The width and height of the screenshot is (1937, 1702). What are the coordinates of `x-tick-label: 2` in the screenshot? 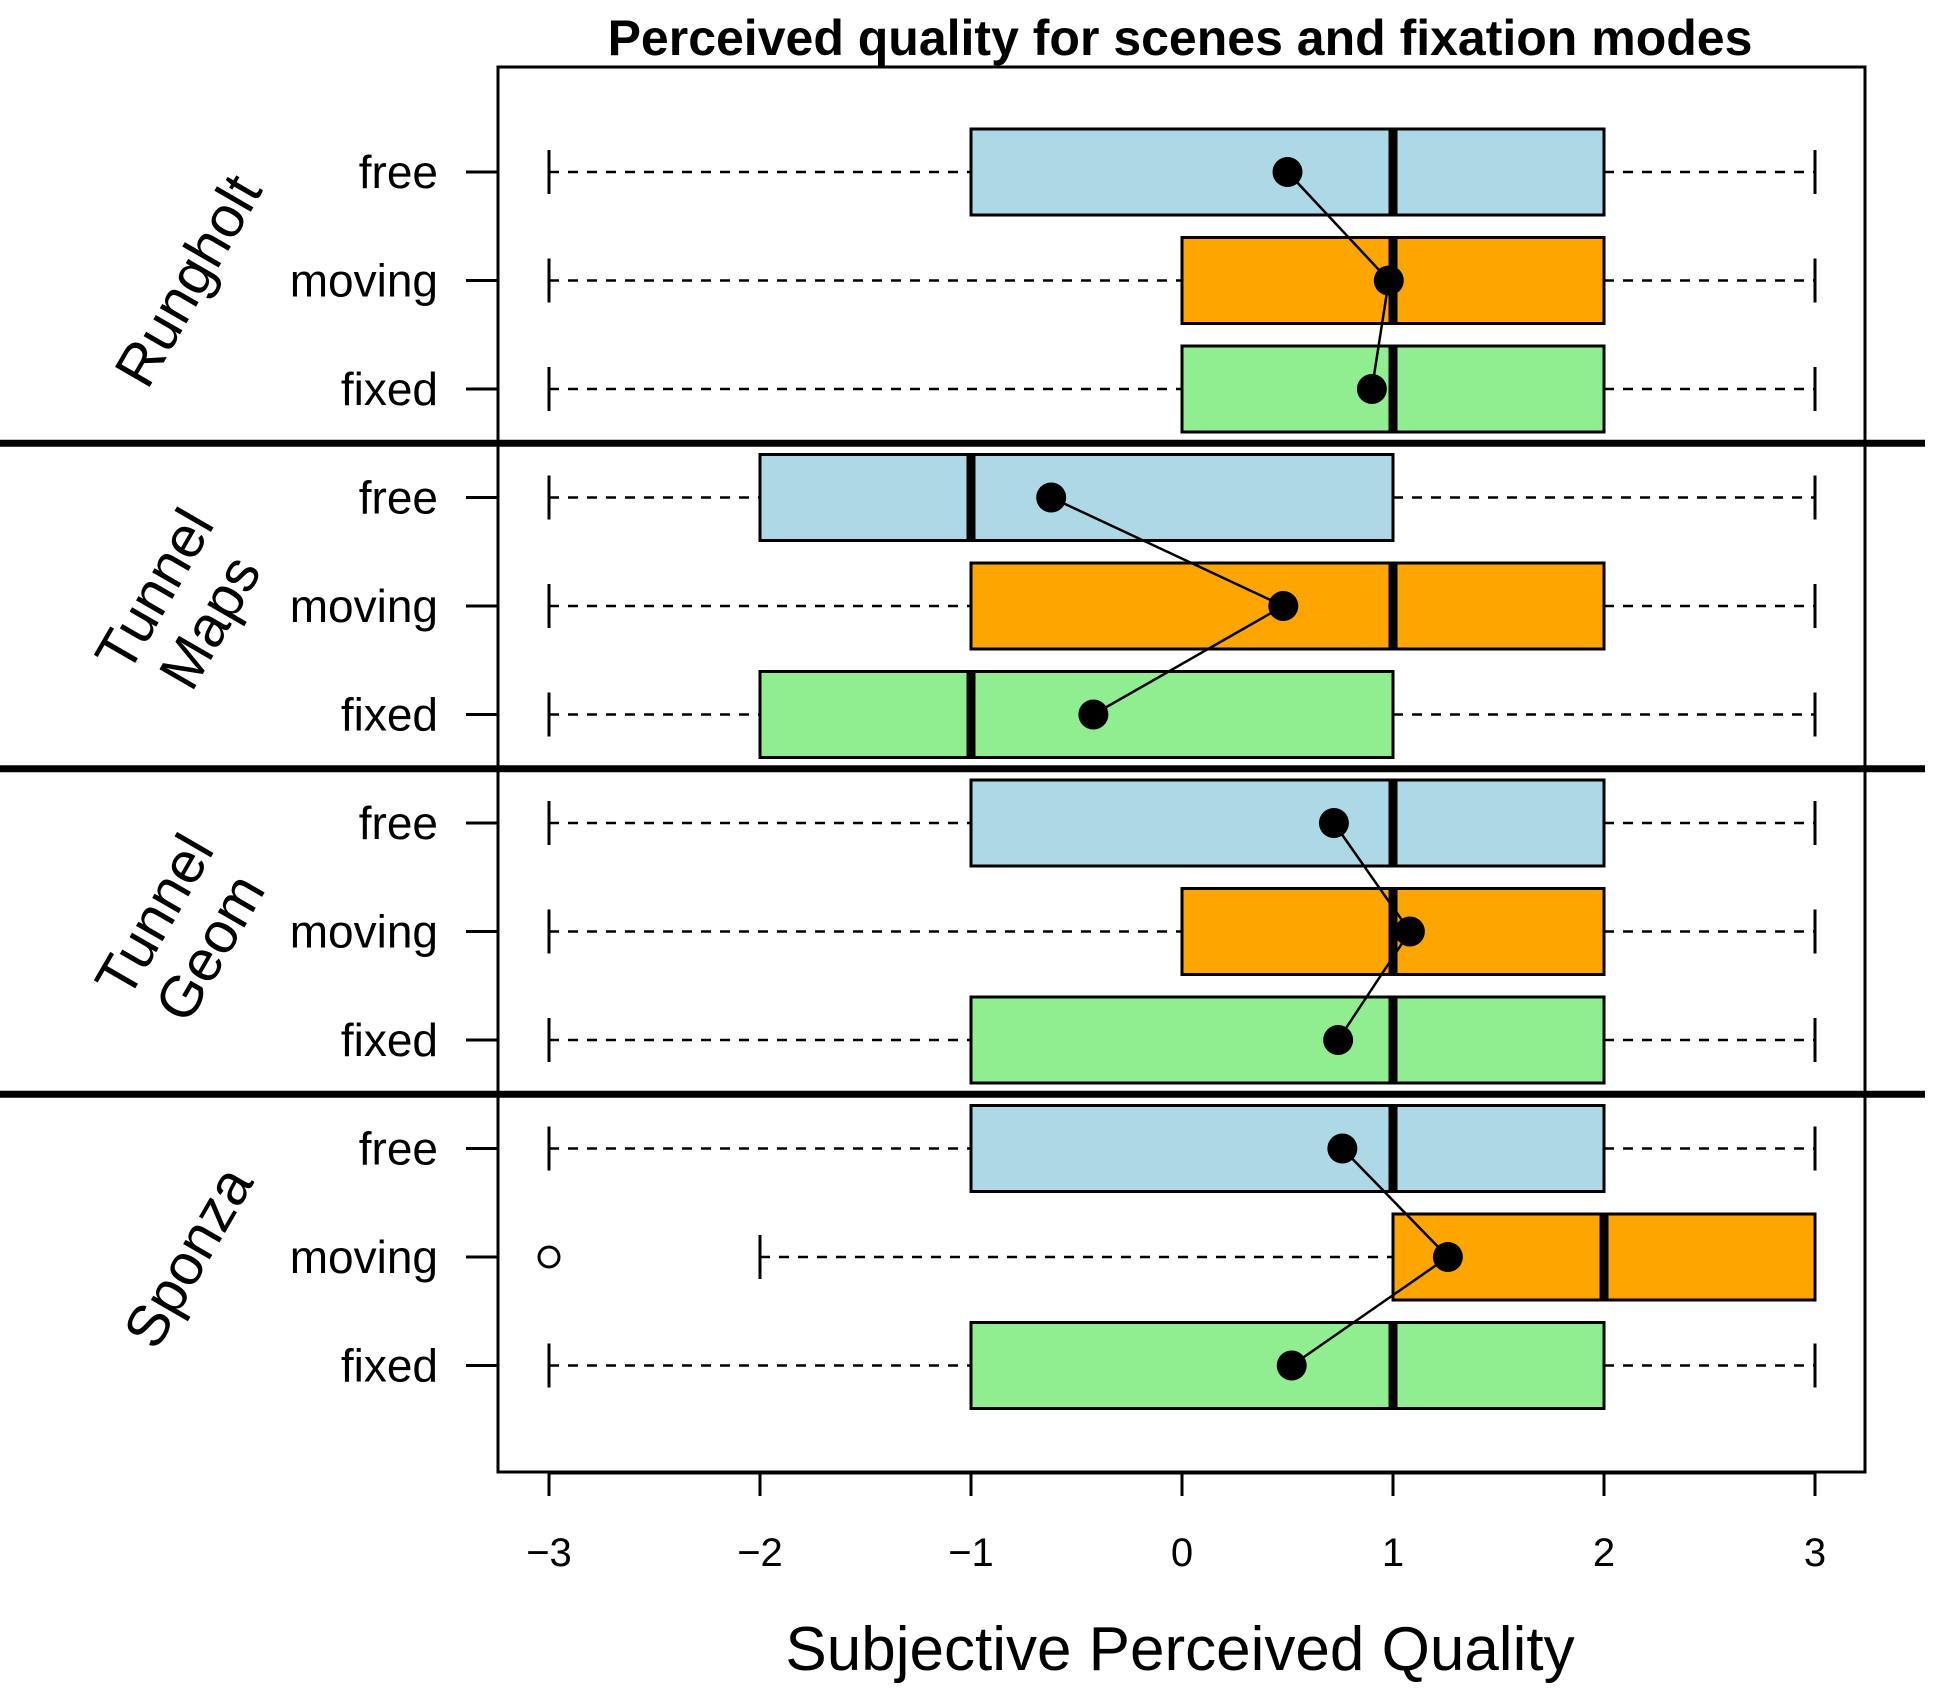 It's located at (1604, 1553).